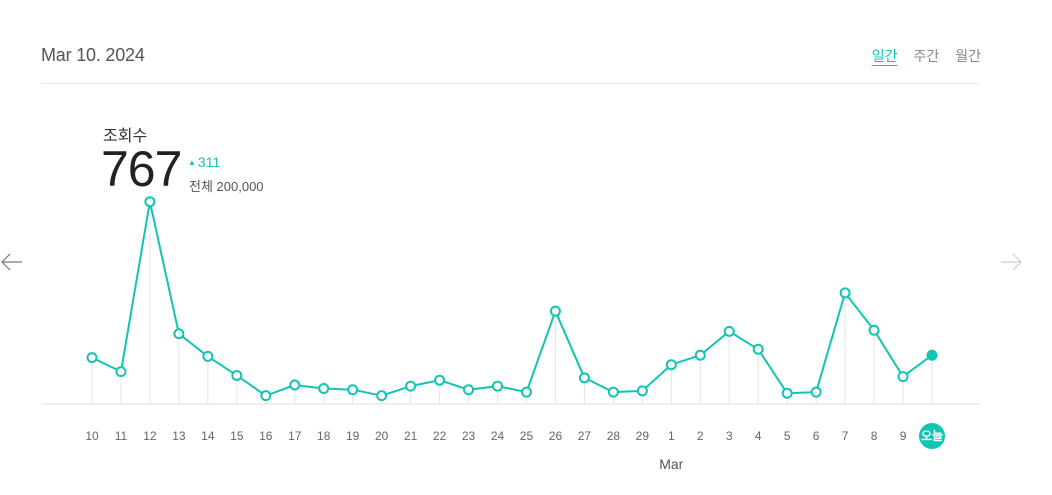 This screenshot has width=1052, height=495. What do you see at coordinates (353, 436) in the screenshot?
I see `x-tick-label: 19` at bounding box center [353, 436].